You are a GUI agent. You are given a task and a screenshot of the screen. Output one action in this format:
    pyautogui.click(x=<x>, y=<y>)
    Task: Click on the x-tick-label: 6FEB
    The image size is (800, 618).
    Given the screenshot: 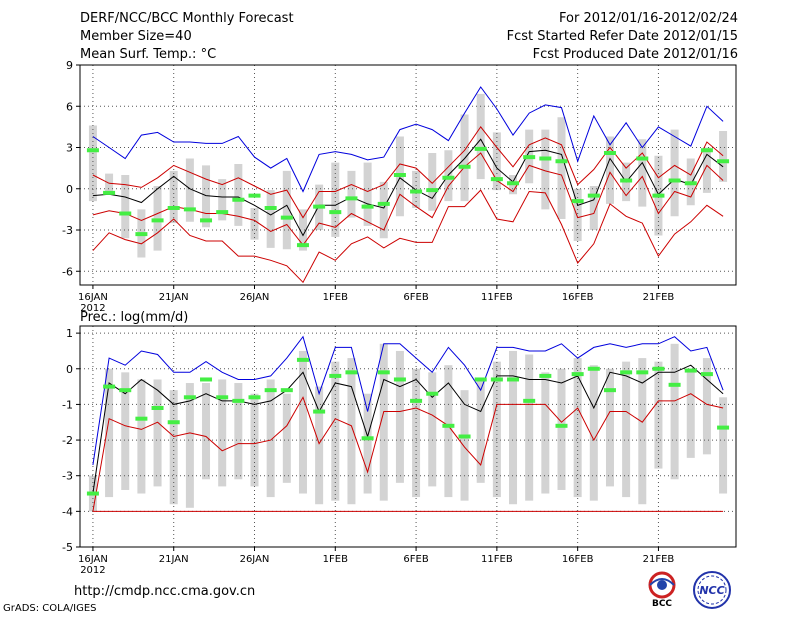 What is the action you would take?
    pyautogui.click(x=415, y=297)
    